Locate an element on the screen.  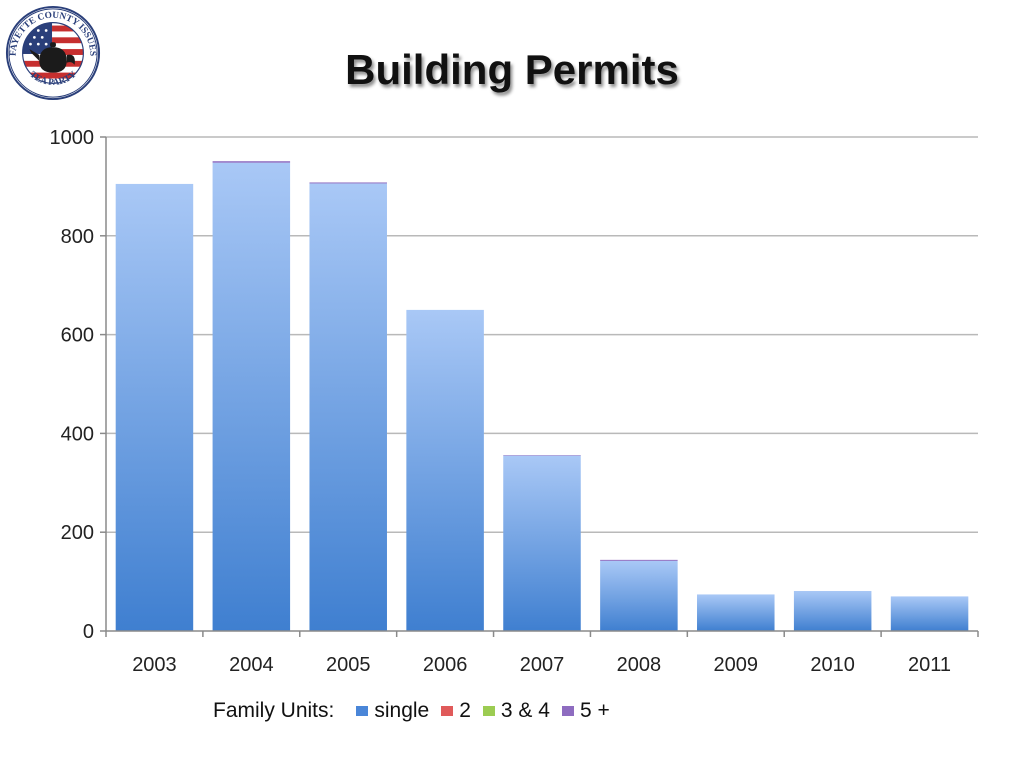
x-tick-label-2006: 2006 is located at coordinates (445, 665).